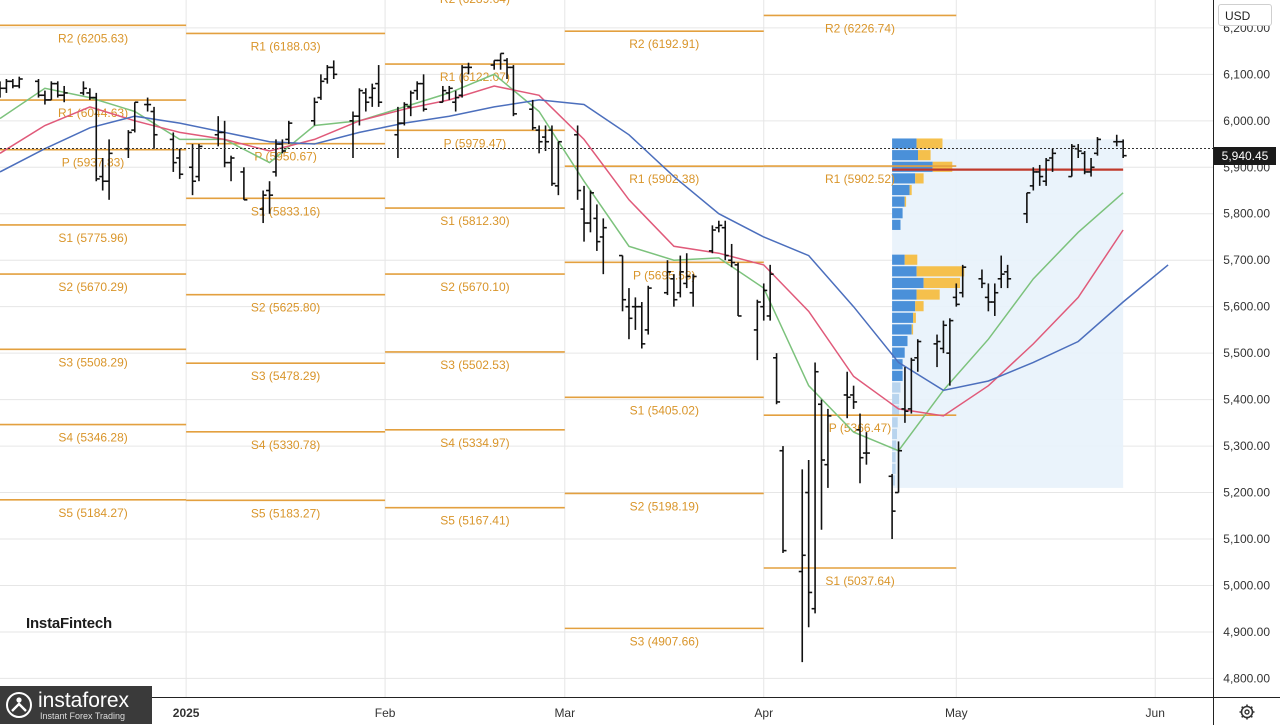 Image resolution: width=1280 pixels, height=725 pixels. I want to click on pivot-label-s1: S1 (5812.30), so click(474, 221).